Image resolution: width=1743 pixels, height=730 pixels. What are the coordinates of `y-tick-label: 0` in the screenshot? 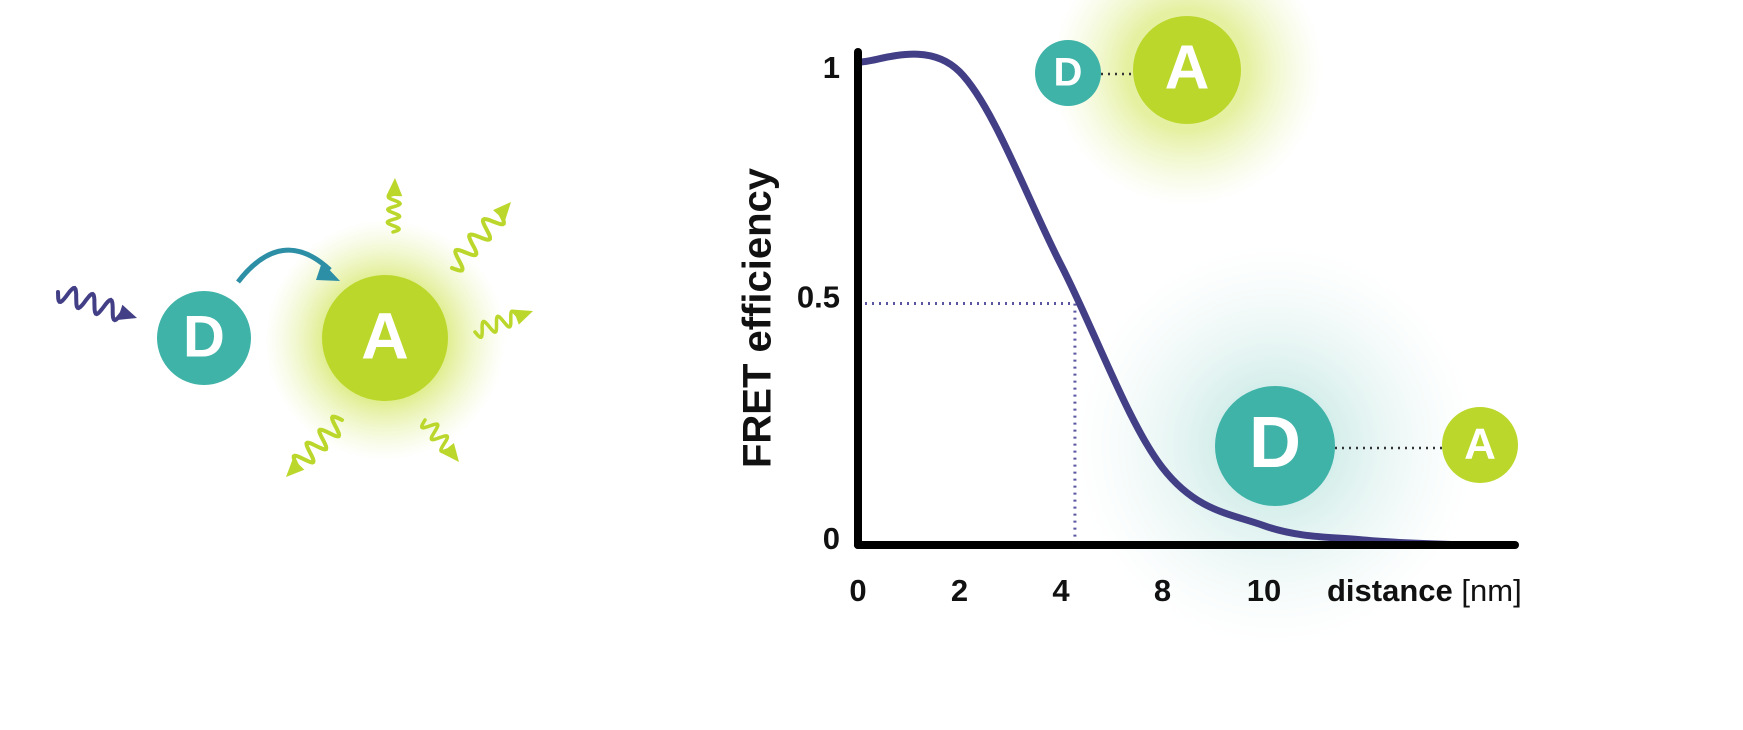 It's located at (831, 538).